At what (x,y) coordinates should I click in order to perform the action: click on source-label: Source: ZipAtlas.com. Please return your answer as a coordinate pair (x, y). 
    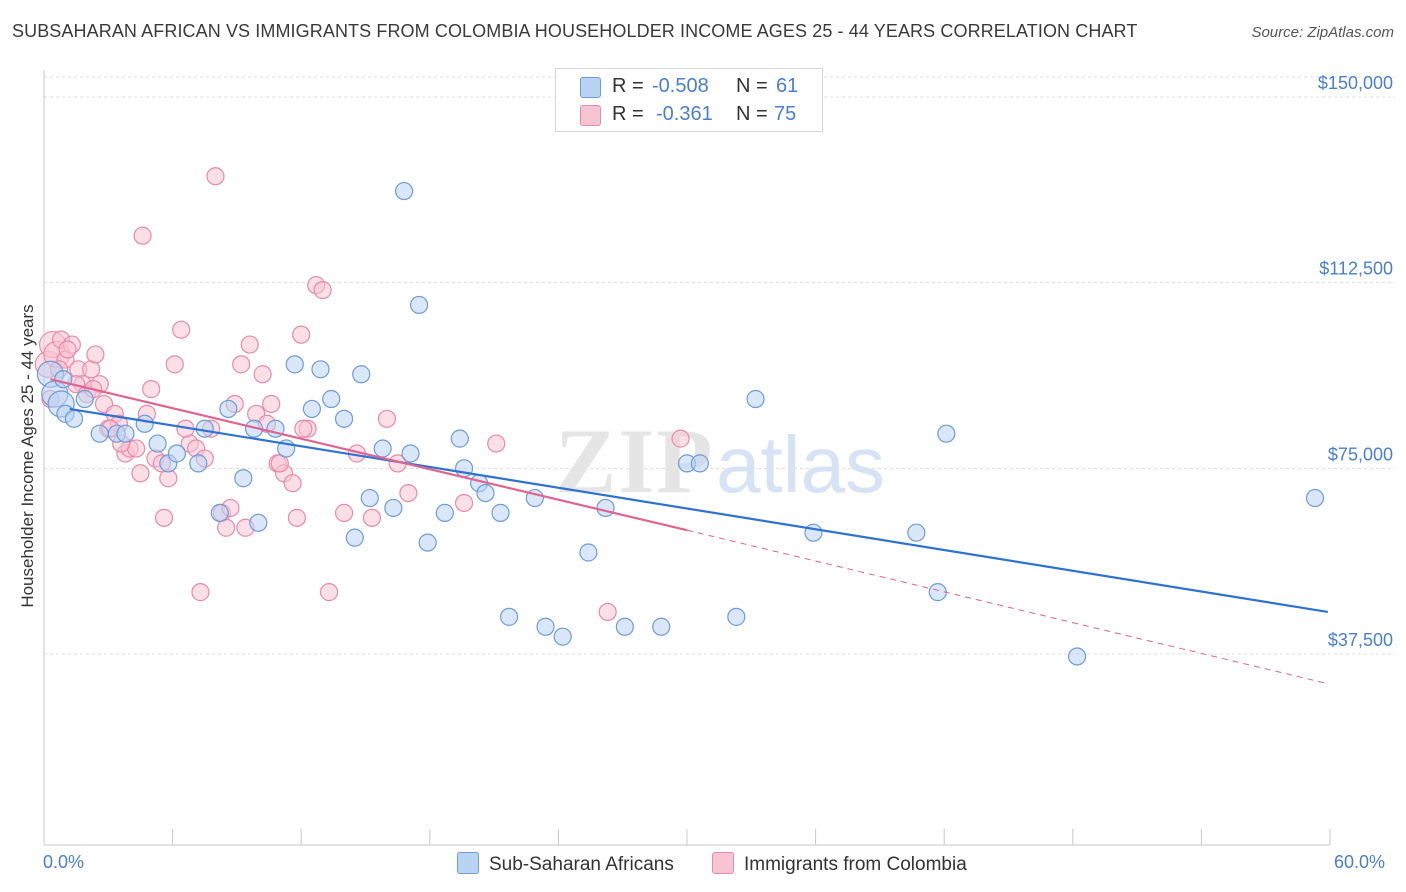
    Looking at the image, I should click on (1322, 32).